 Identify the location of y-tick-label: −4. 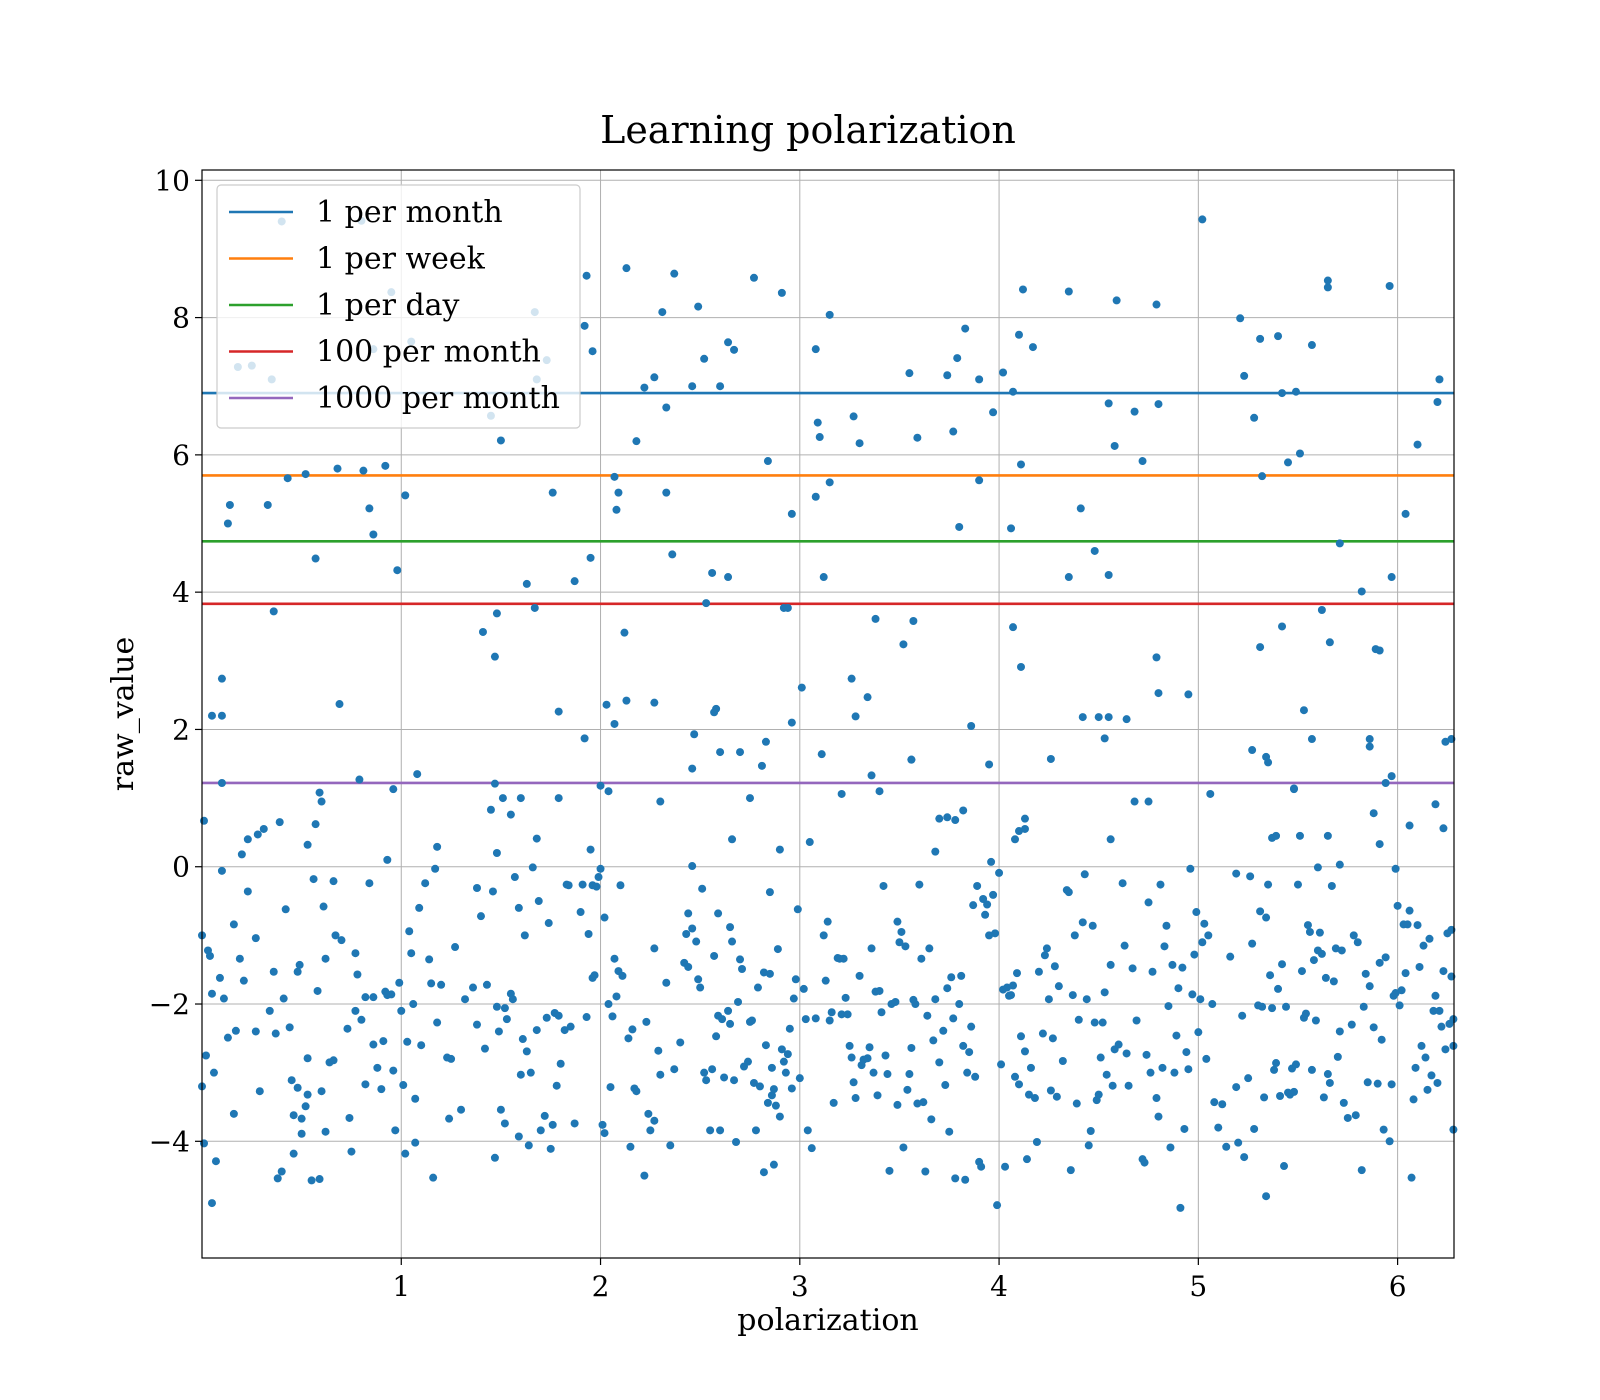
(169, 1141).